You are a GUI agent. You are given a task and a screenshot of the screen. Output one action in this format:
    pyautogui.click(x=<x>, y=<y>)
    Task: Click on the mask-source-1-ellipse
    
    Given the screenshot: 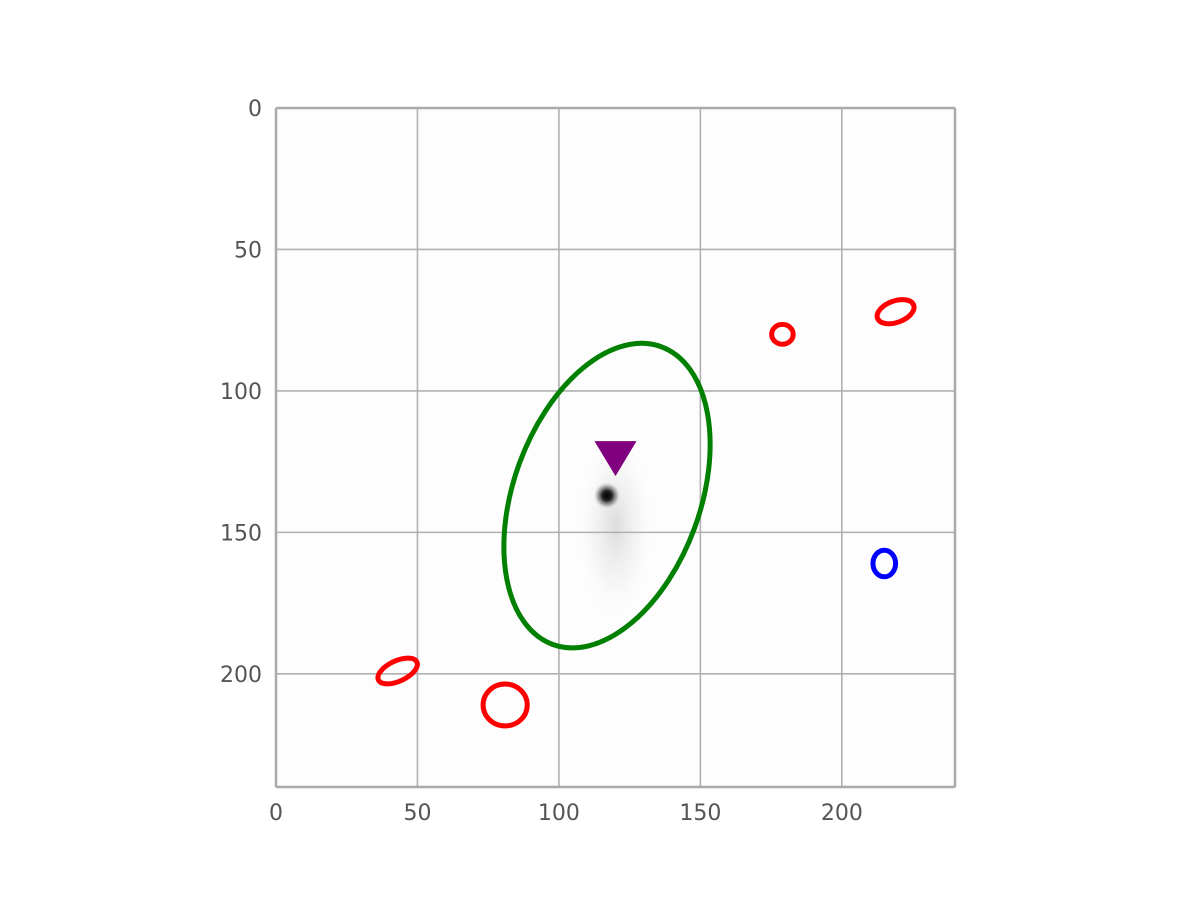 What is the action you would take?
    pyautogui.click(x=895, y=312)
    